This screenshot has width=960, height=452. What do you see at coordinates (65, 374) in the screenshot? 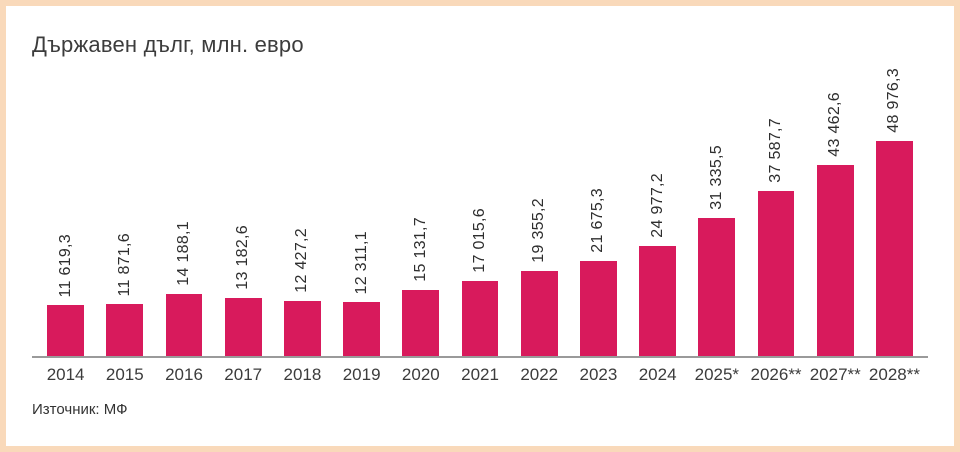
I see `x-axis-tick-label: 2014` at bounding box center [65, 374].